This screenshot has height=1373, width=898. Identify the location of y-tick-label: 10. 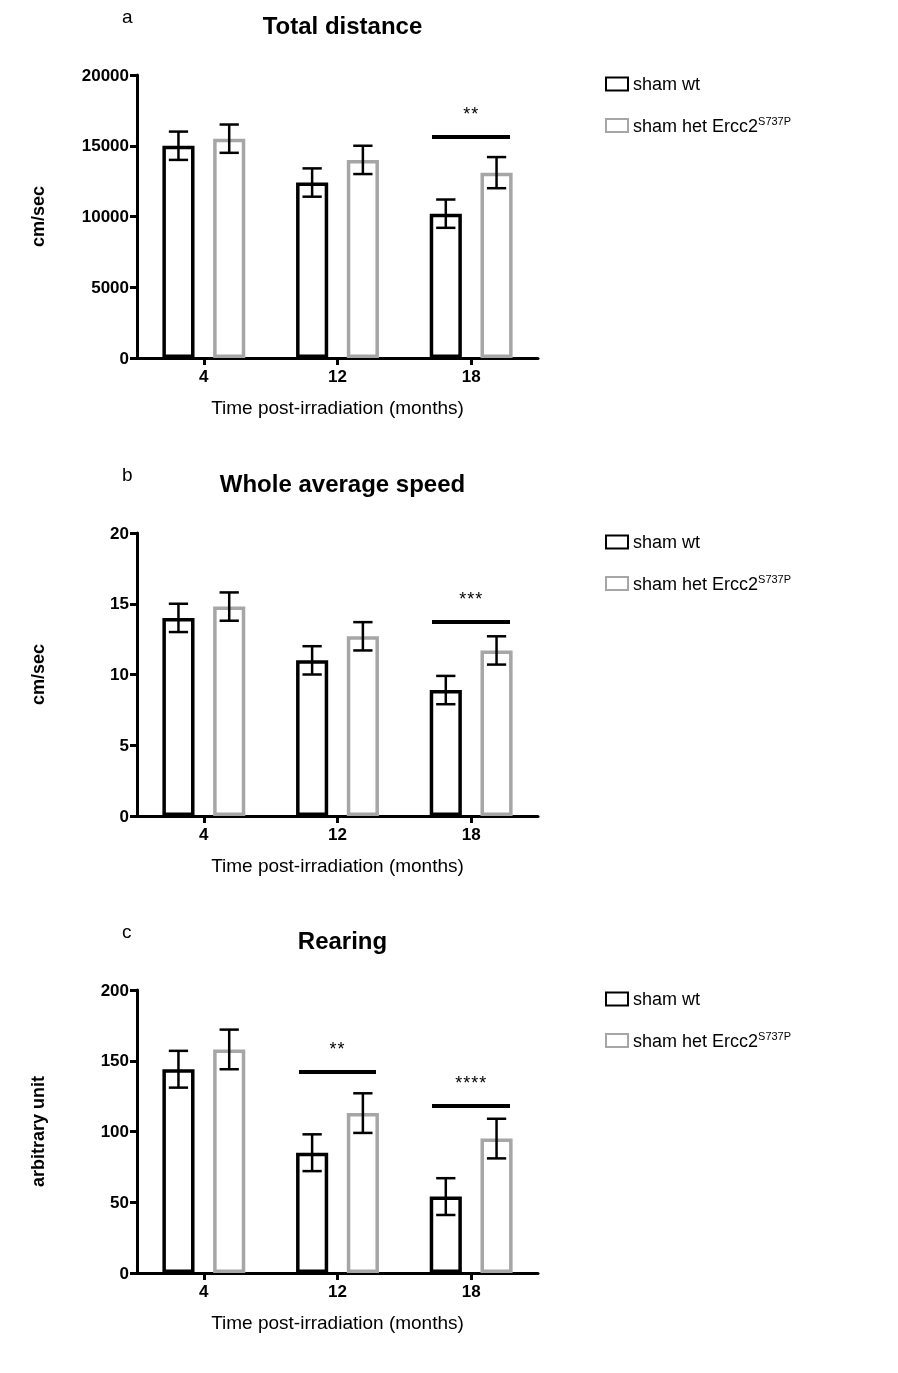
(119, 674).